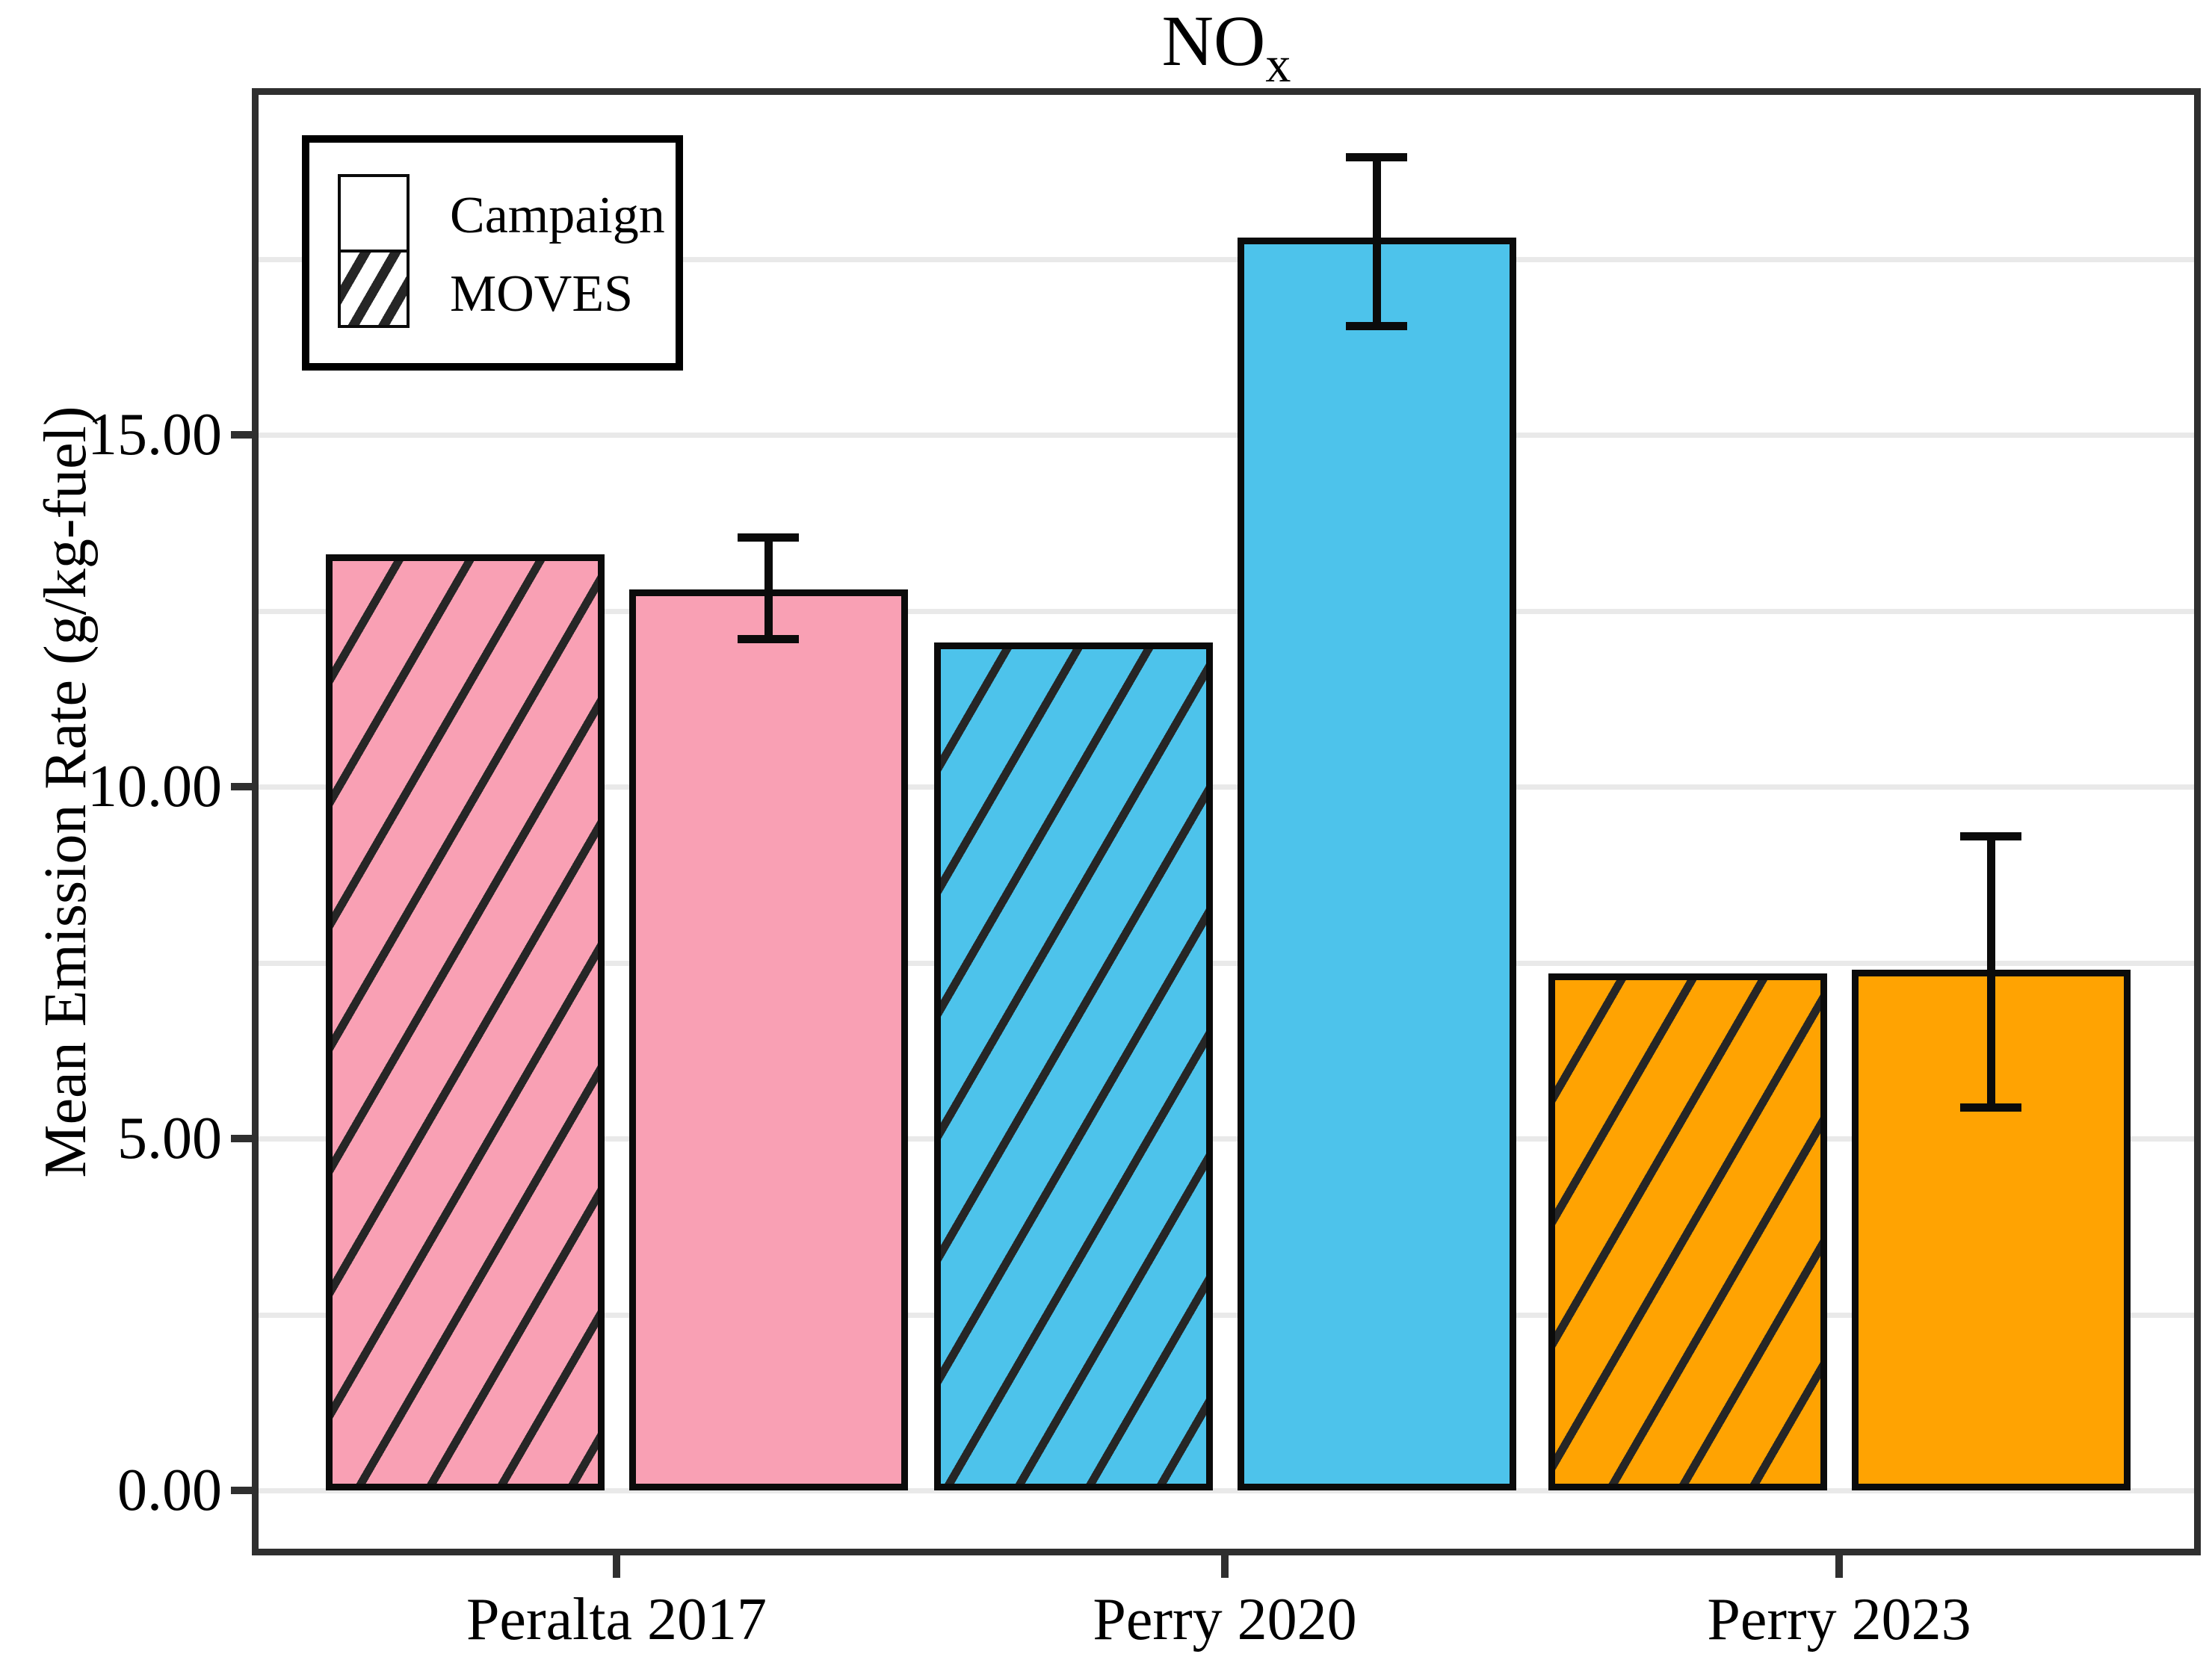 This screenshot has width=2212, height=1660. Describe the element at coordinates (1278, 64) in the screenshot. I see `chart-title-subscript: x` at that location.